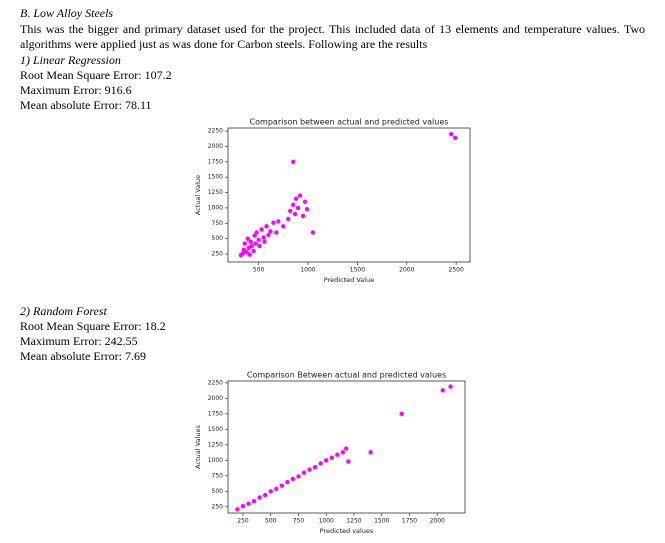 This screenshot has width=665, height=543. Describe the element at coordinates (215, 413) in the screenshot. I see `y-tick-label: 1750` at that location.